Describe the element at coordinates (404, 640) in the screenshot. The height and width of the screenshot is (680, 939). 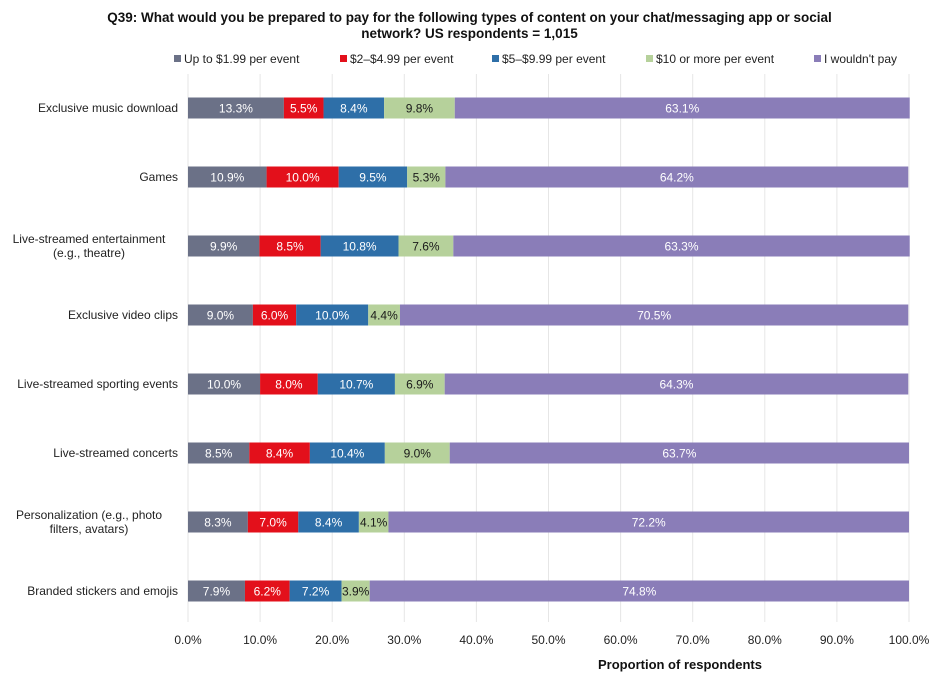
I see `x-tick-label: 30.0%` at that location.